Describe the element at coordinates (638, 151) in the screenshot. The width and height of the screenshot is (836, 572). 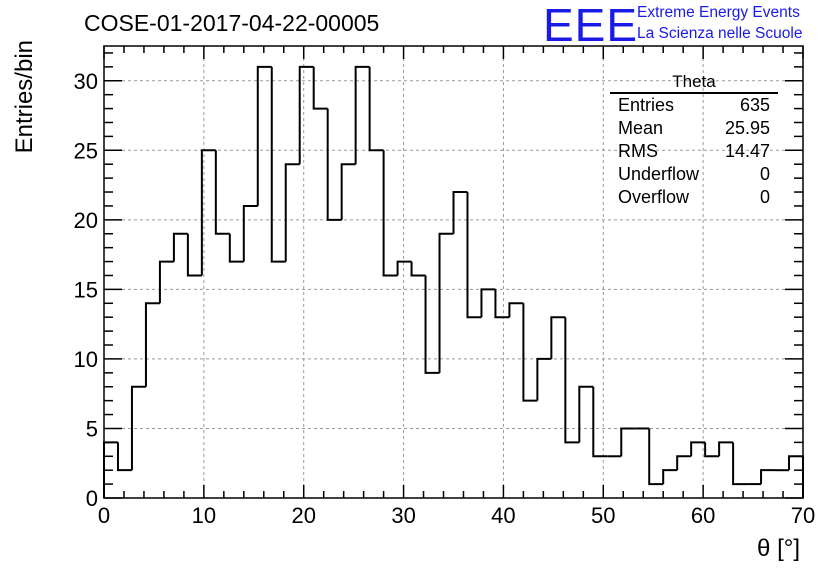
I see `stats-label: RMS` at that location.